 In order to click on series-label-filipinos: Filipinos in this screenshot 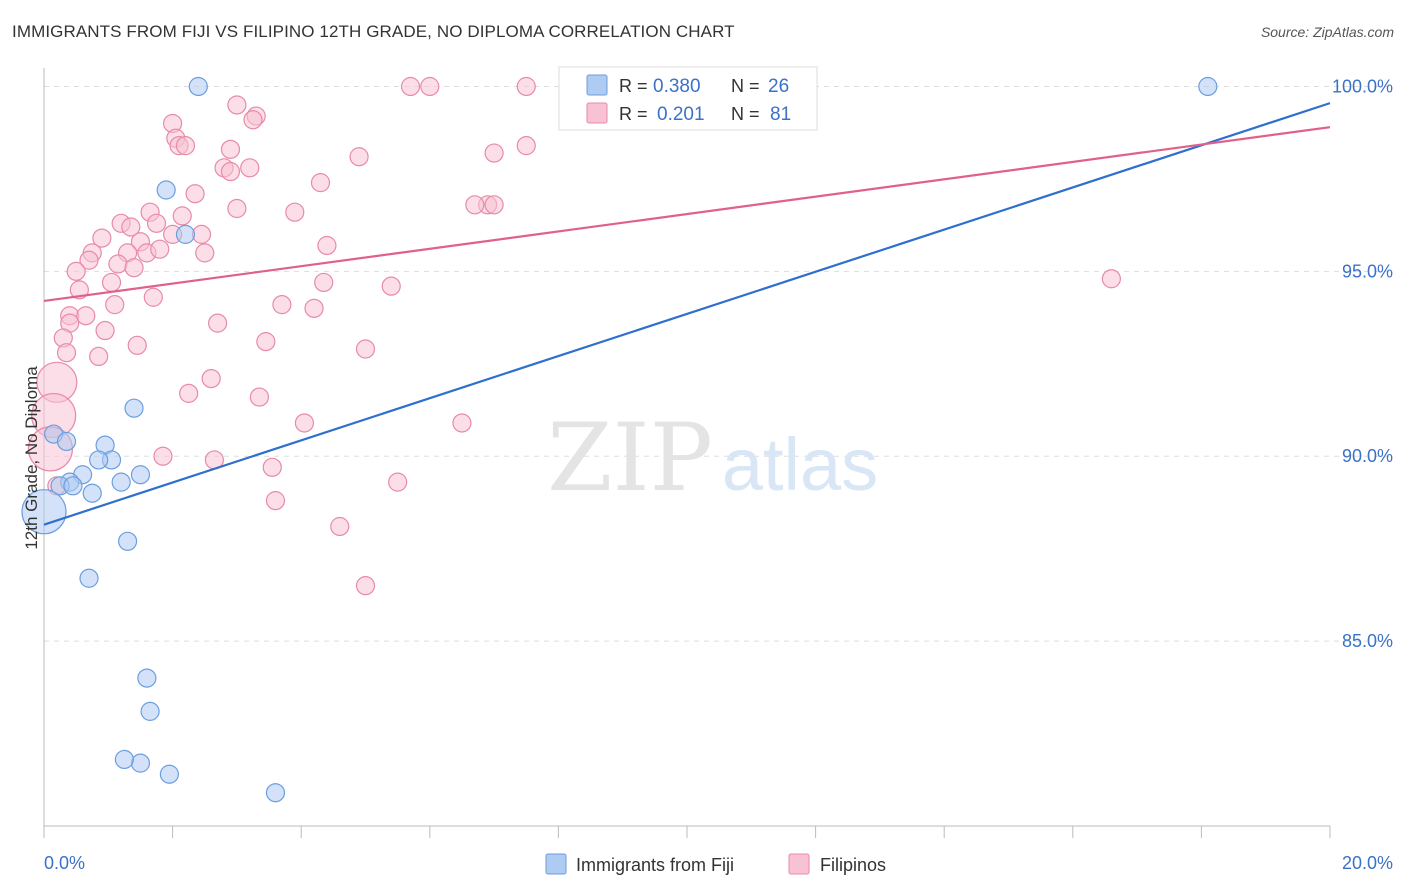, I will do `click(853, 865)`.